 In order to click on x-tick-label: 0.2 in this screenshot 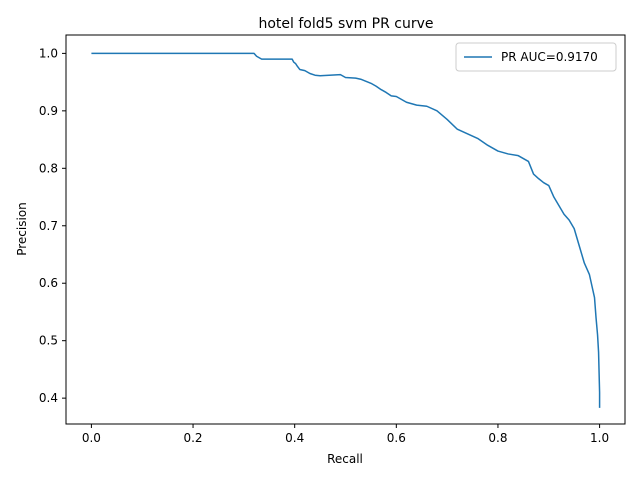, I will do `click(192, 438)`.